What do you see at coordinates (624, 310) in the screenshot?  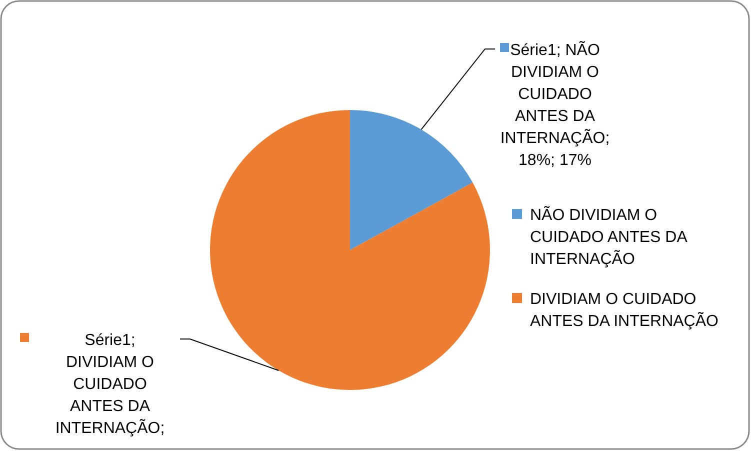 I see `legend-label: DIVIDIAM O CUIDADO ANTES DA INTERNAÇÃO` at bounding box center [624, 310].